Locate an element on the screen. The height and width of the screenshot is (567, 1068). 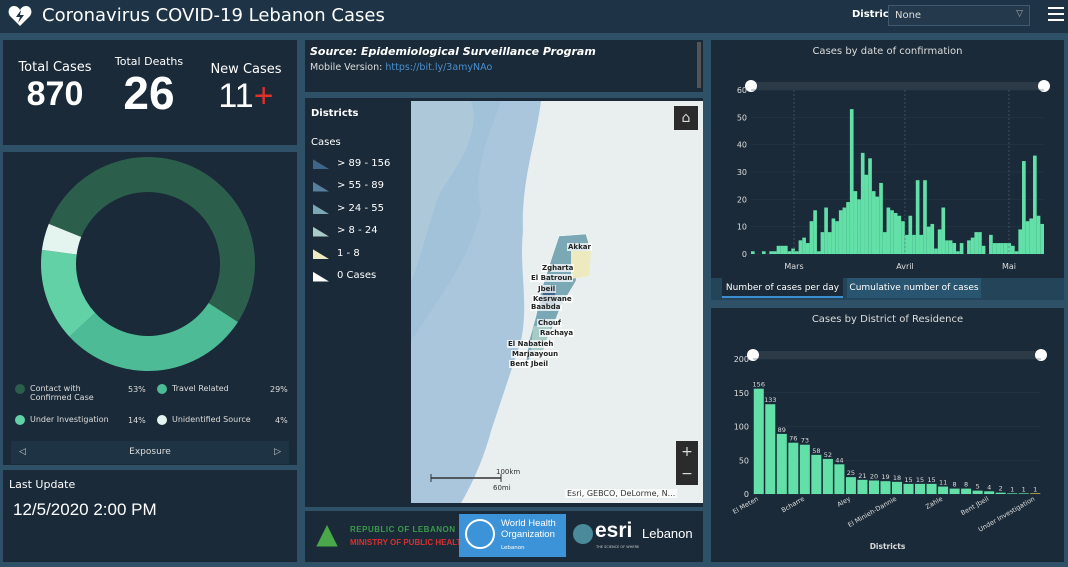
zoom-in-button: + is located at coordinates (687, 452).